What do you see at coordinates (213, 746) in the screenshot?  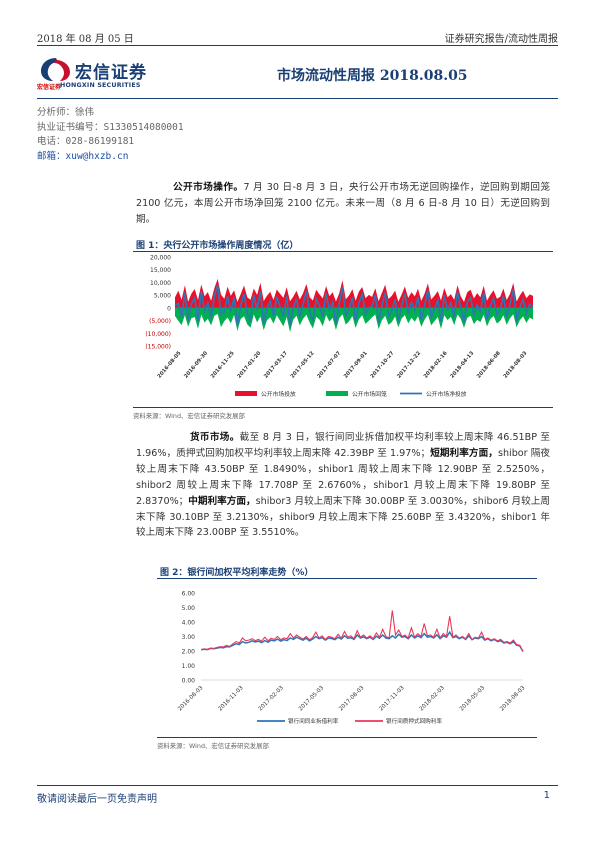 I see `figure2-source: 资料来源：Wind、宏信证券研究发展部` at bounding box center [213, 746].